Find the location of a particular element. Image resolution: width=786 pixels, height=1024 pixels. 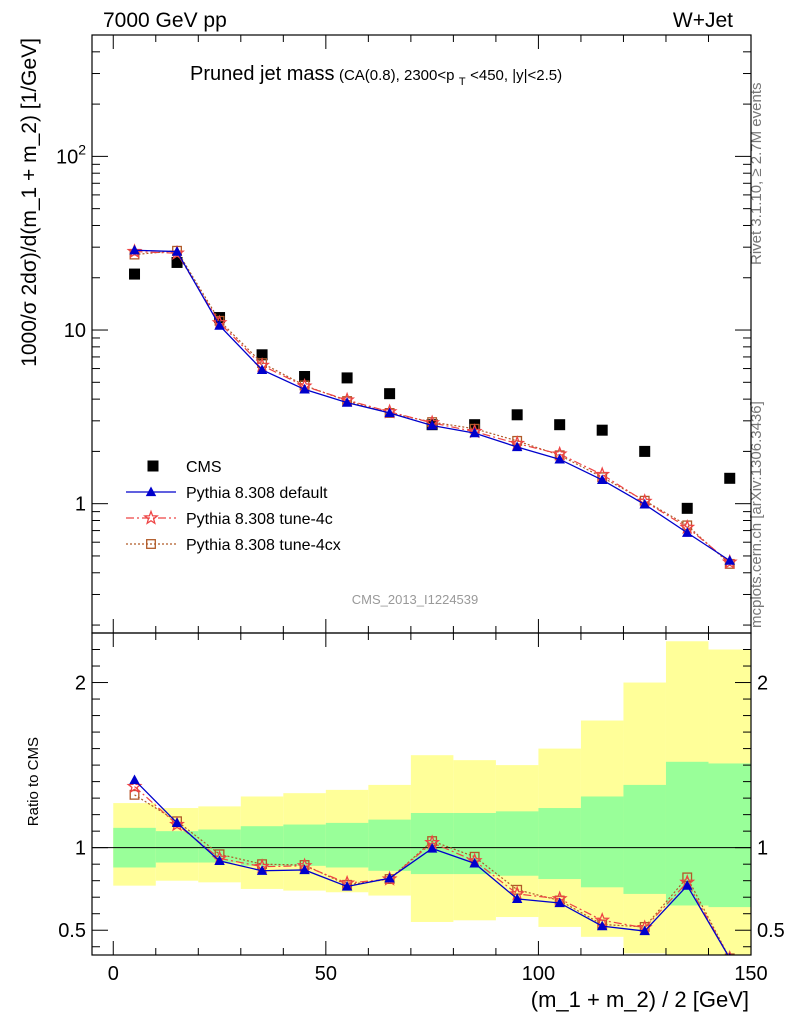

y-tick-ratio-label-left-2: 2 is located at coordinates (80, 684).